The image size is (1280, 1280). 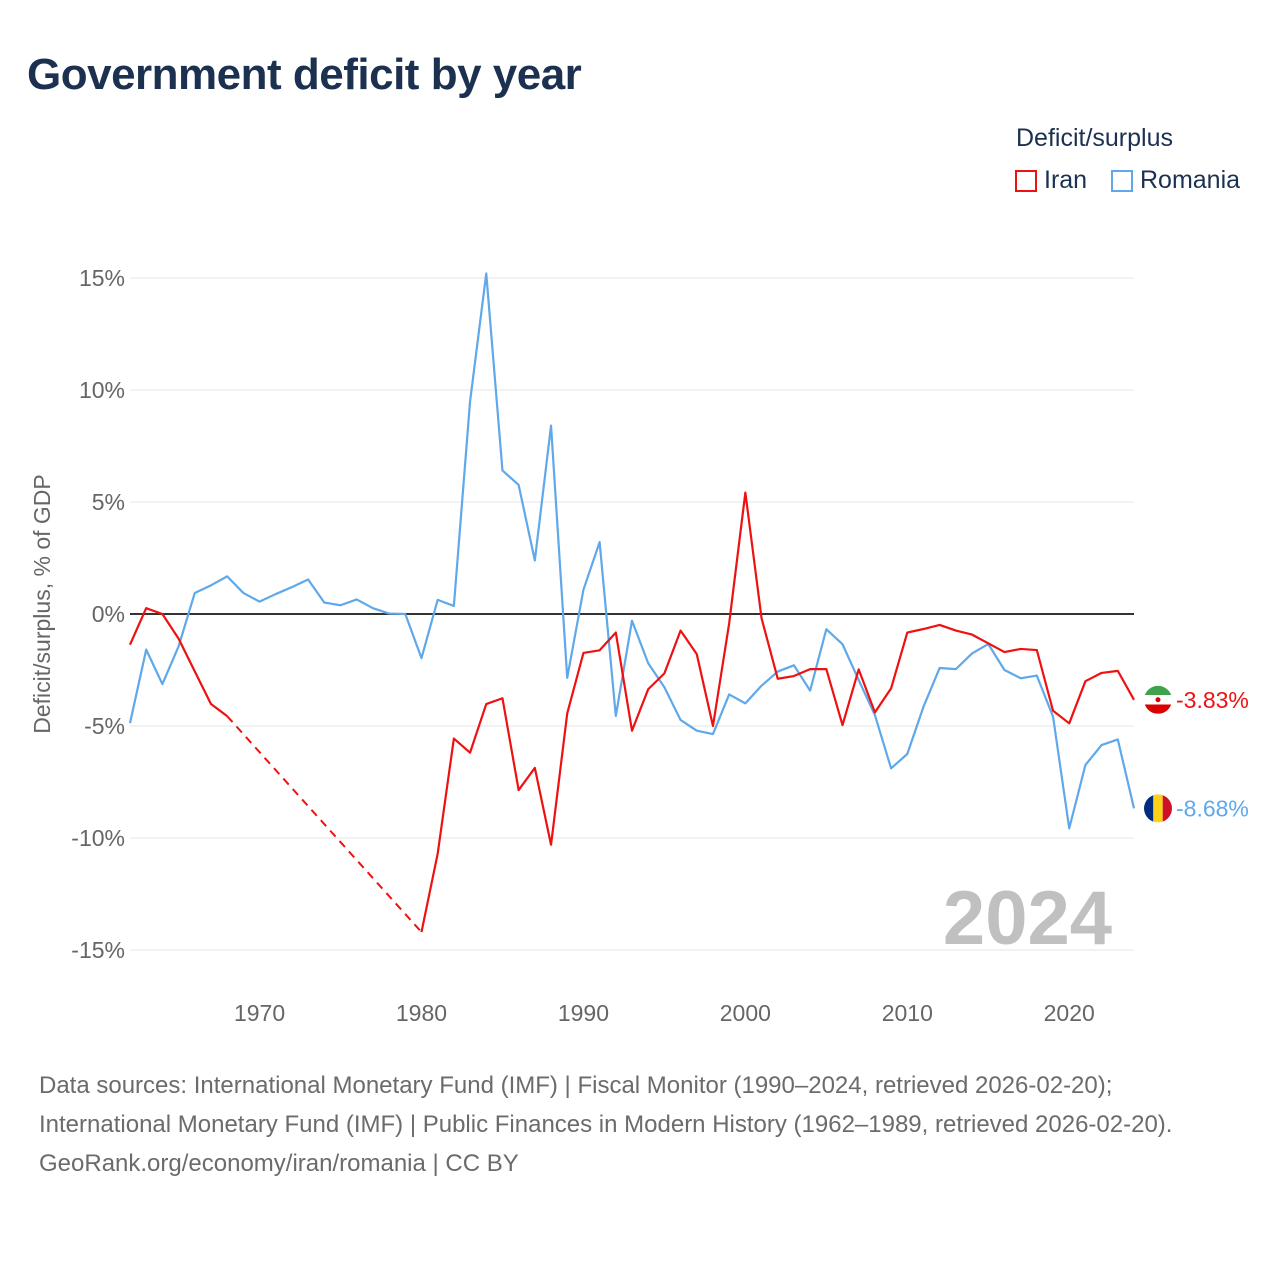 I want to click on year-label: 2024, so click(x=1027, y=918).